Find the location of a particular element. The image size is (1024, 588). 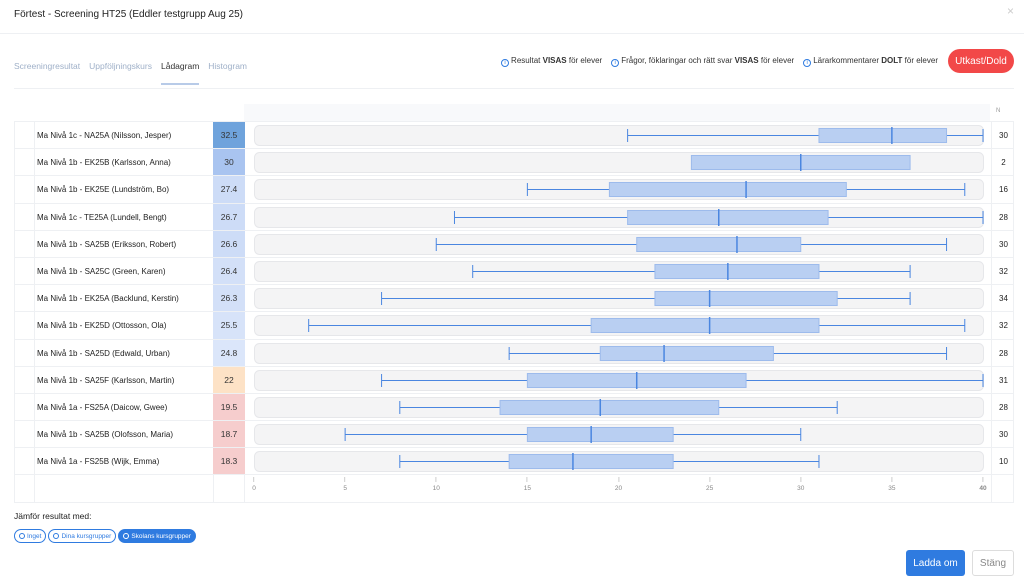

tick-text: 10 is located at coordinates (436, 489).